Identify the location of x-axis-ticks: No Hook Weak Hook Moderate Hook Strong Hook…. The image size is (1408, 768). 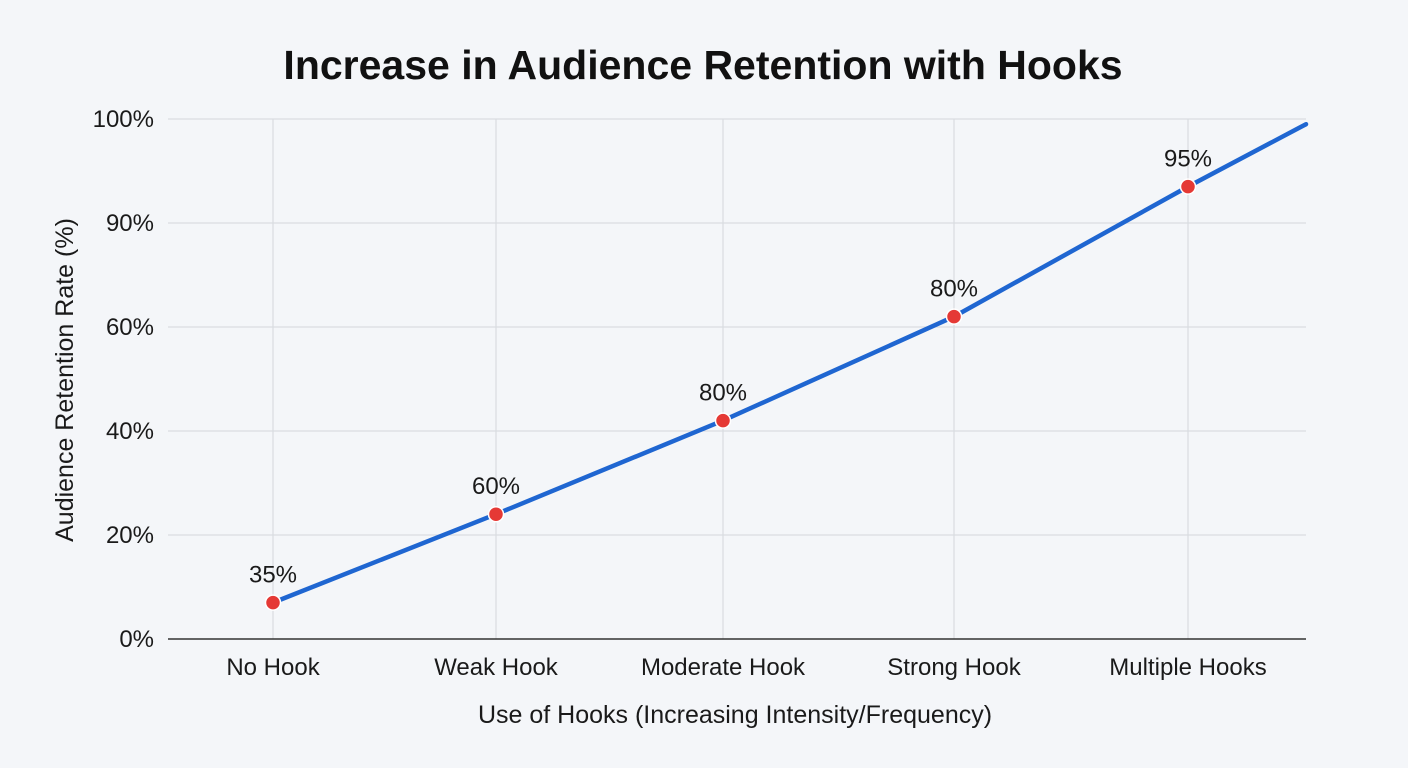
(746, 667).